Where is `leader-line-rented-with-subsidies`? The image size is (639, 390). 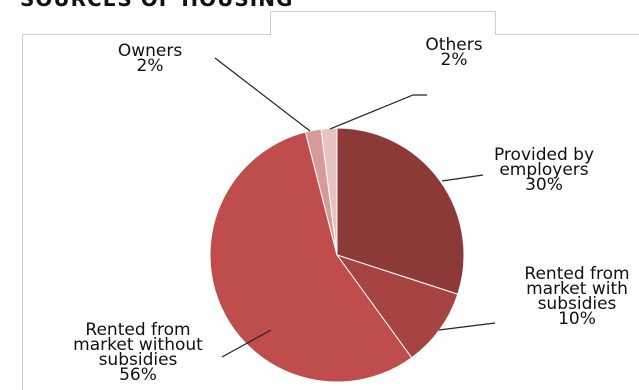 leader-line-rented-with-subsidies is located at coordinates (467, 326).